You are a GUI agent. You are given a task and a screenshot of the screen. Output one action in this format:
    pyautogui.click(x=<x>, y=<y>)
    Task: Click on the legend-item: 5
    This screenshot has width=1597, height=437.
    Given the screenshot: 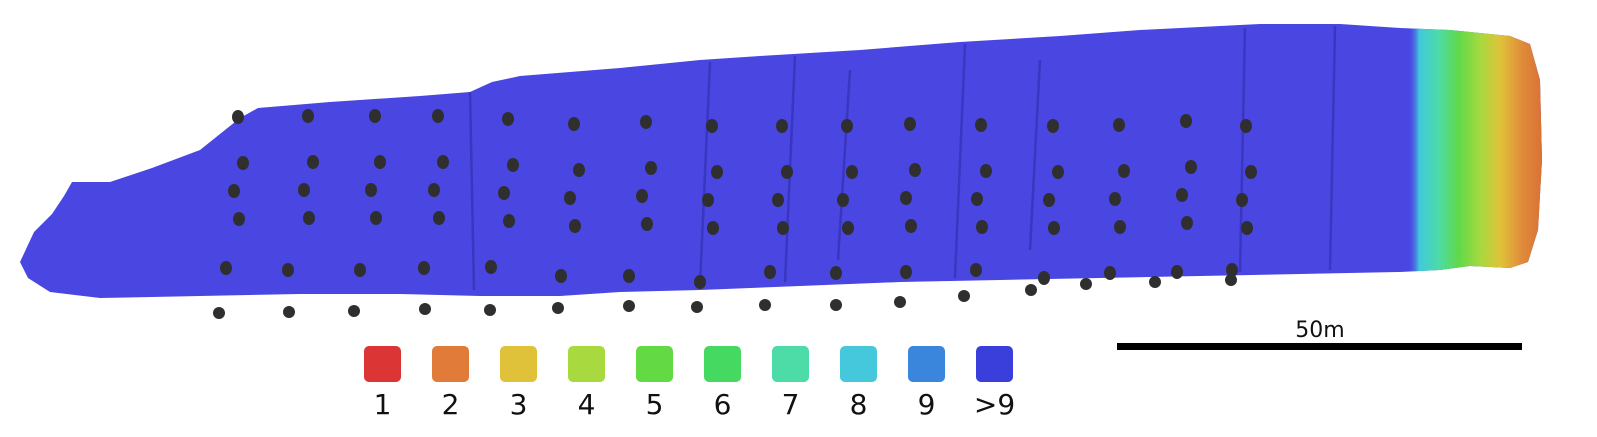 What is the action you would take?
    pyautogui.click(x=654, y=383)
    